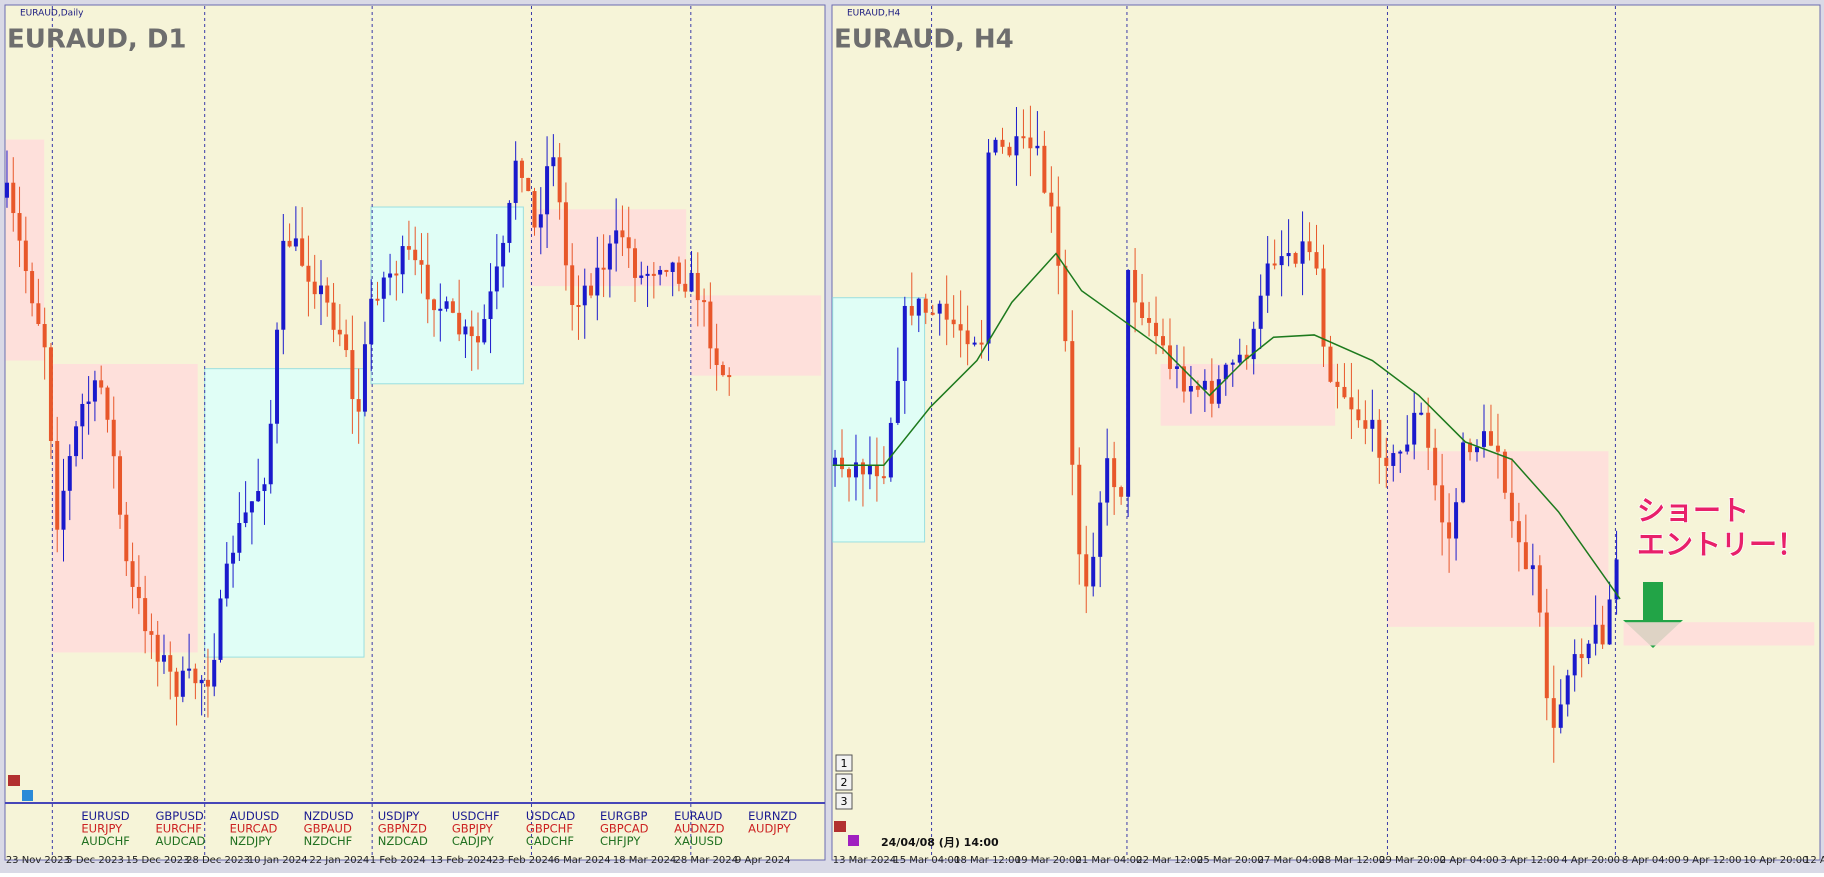 This screenshot has height=877, width=1824. I want to click on symbol-link: NZDCHF, so click(328, 841).